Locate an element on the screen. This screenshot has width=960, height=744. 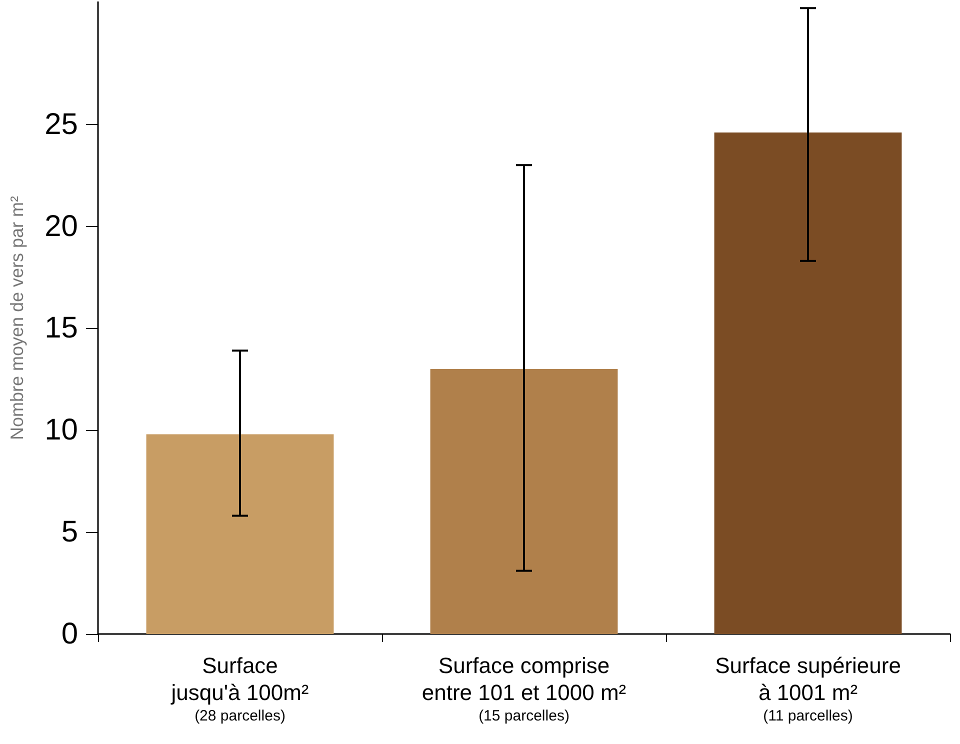
y-tick-label: 0 is located at coordinates (69, 634).